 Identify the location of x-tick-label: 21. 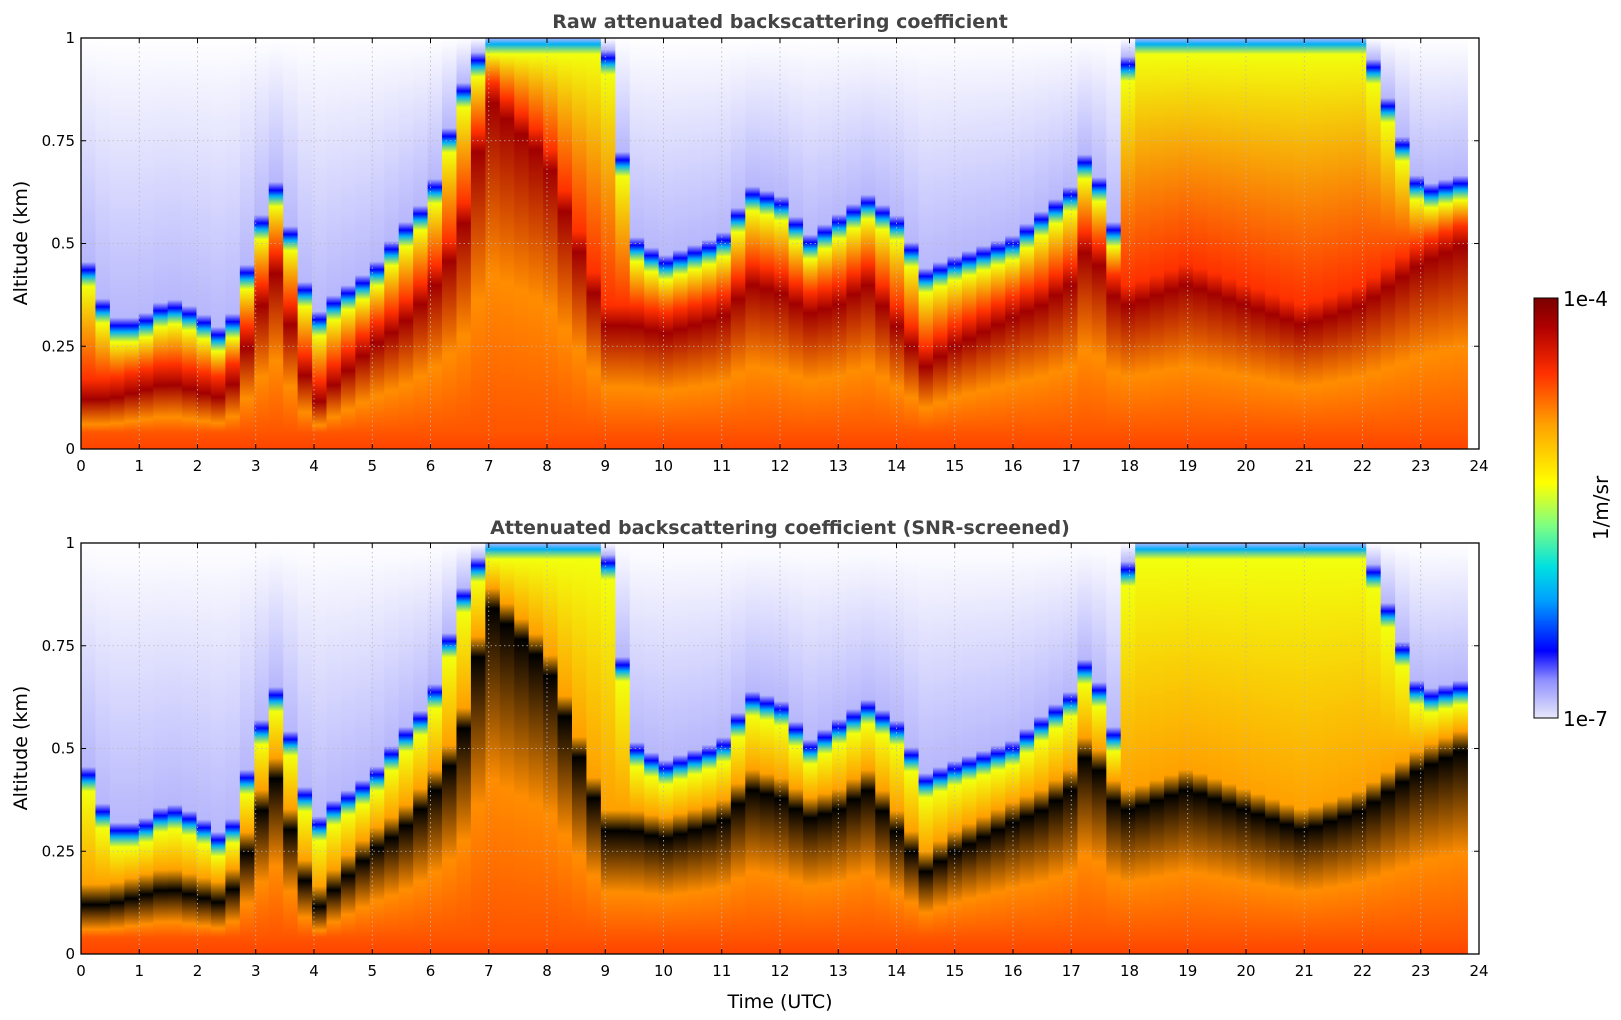
(1304, 971).